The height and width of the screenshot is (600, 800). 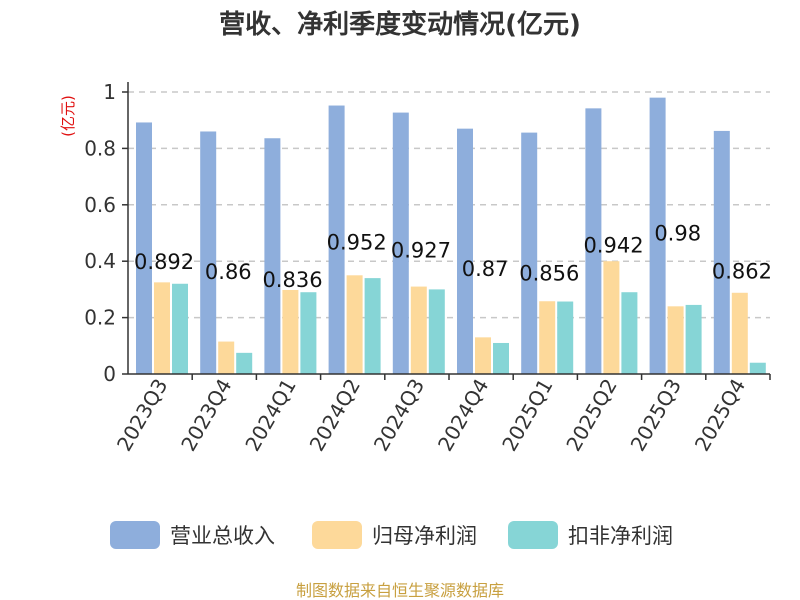 I want to click on data-label: 0.98, so click(x=677, y=233).